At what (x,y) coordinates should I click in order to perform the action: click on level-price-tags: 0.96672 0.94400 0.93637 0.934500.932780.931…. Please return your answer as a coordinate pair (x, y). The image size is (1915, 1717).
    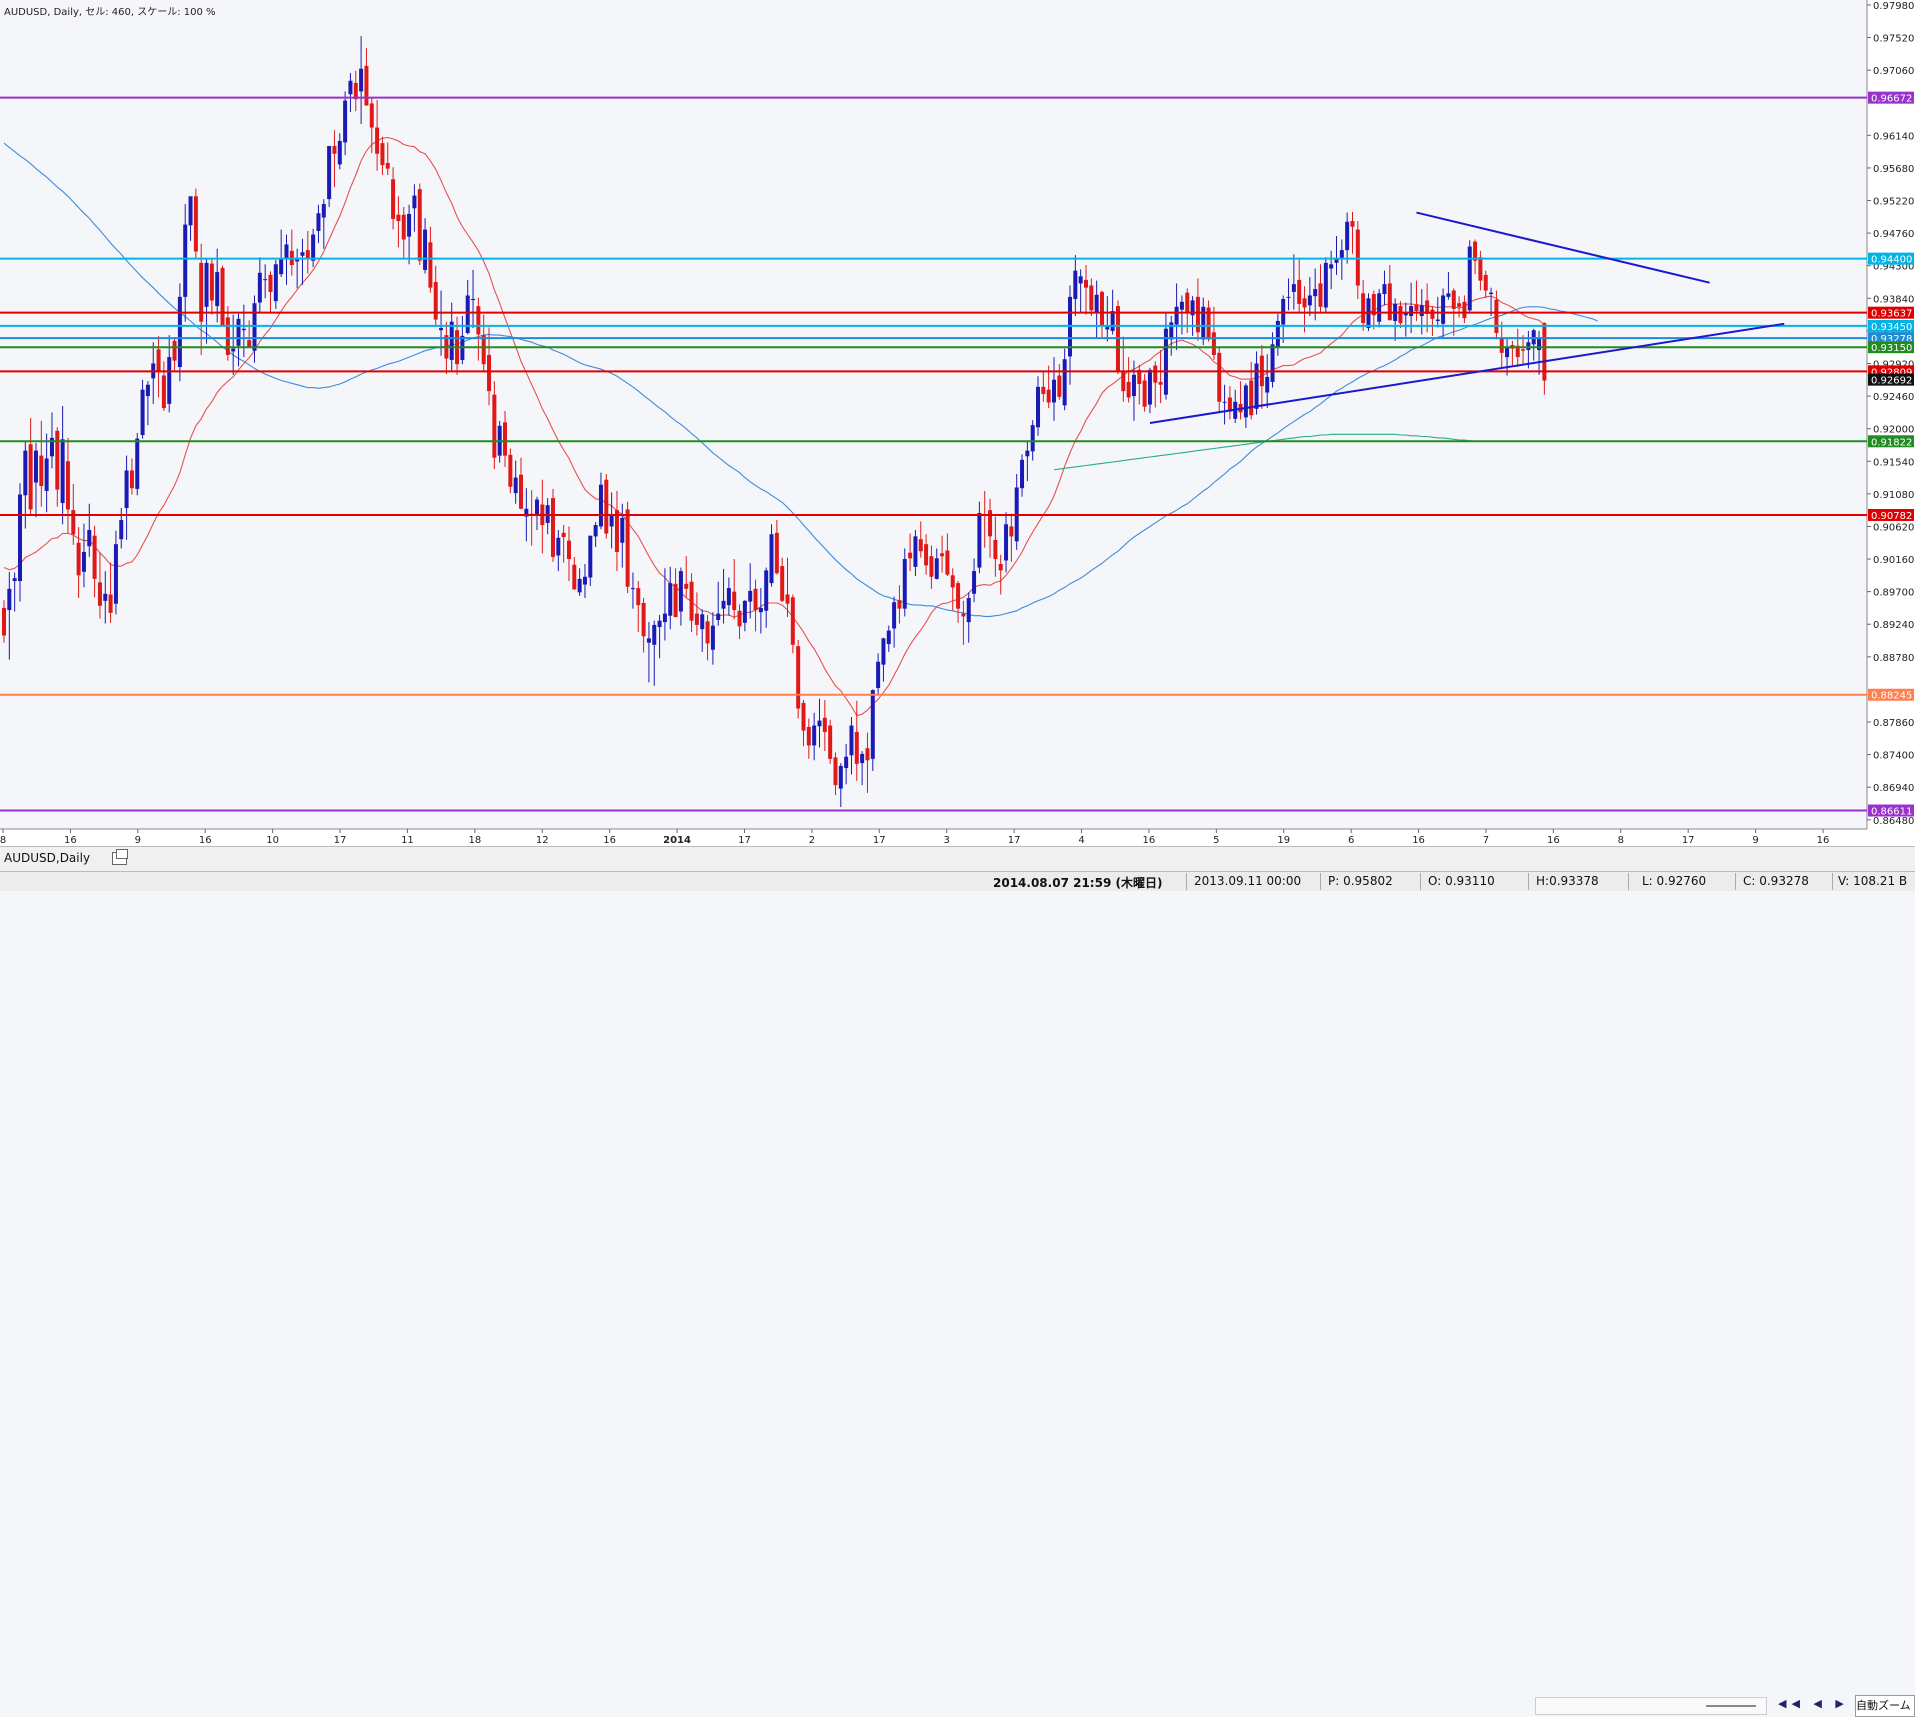
    Looking at the image, I should click on (1891, 454).